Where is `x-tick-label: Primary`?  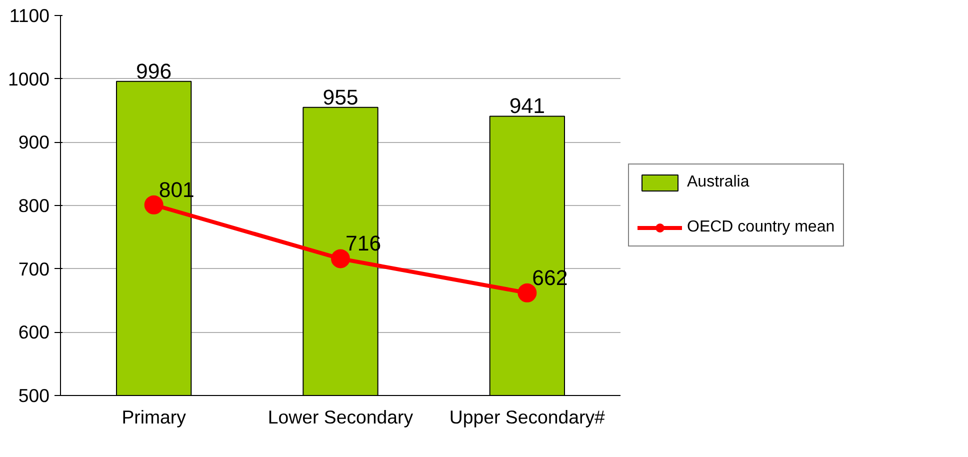 x-tick-label: Primary is located at coordinates (154, 417).